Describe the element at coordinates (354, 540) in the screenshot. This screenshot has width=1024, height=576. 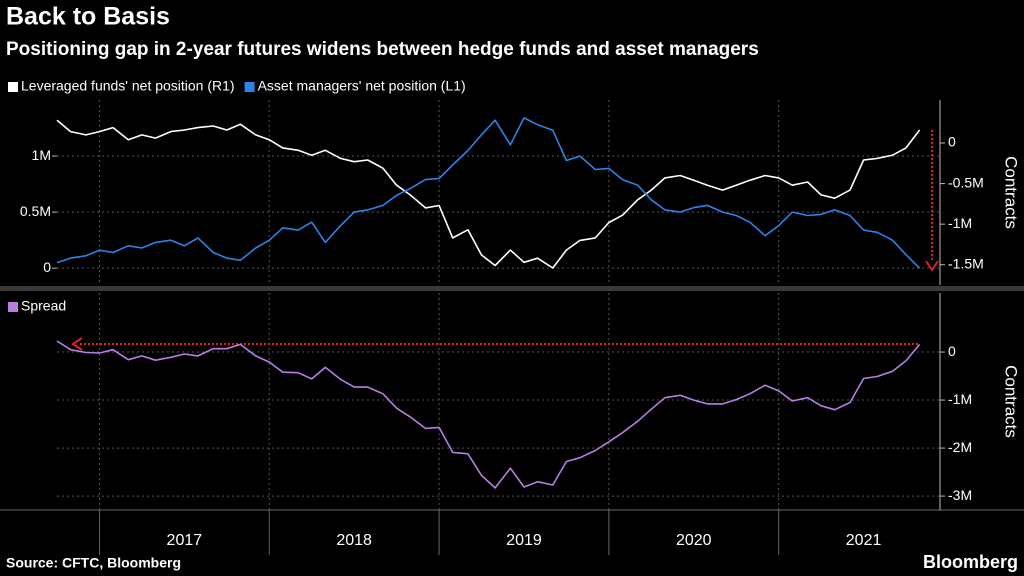
I see `x-tick-label: 2018` at that location.